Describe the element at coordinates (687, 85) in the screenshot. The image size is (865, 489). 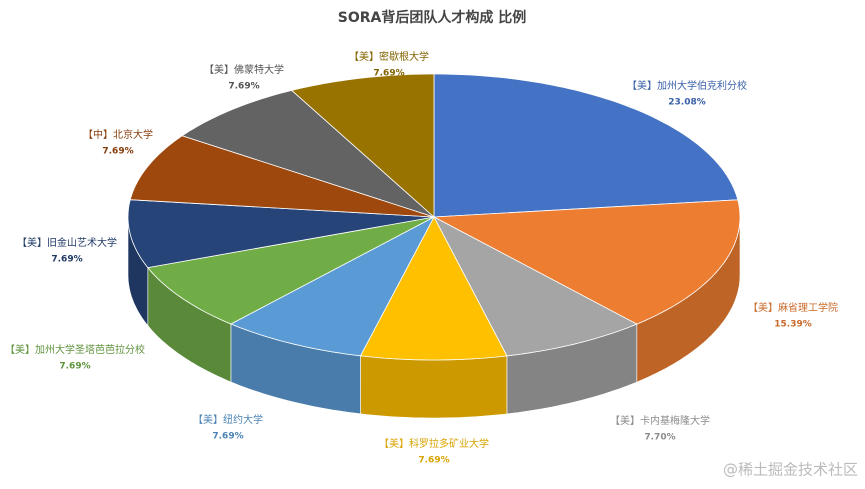
I see `slice-label: 【美】加州大学伯克利分校` at that location.